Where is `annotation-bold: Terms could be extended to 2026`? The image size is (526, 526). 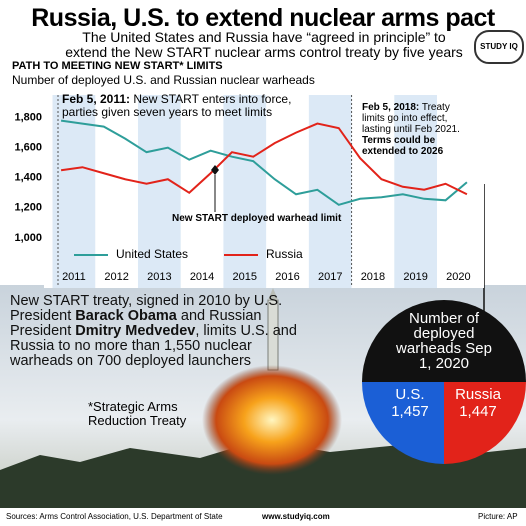 annotation-bold: Terms could be extended to 2026 is located at coordinates (403, 146).